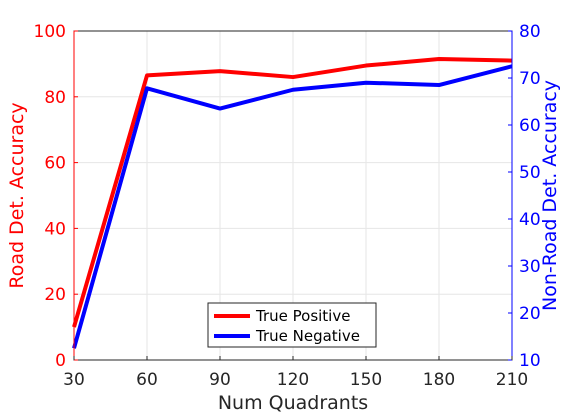 The image size is (569, 414). I want to click on right-tick-label: 70, so click(530, 79).